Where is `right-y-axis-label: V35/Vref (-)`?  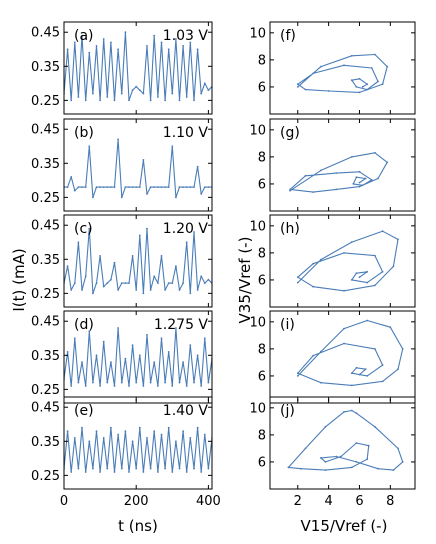 right-y-axis-label: V35/Vref (-) is located at coordinates (245, 280).